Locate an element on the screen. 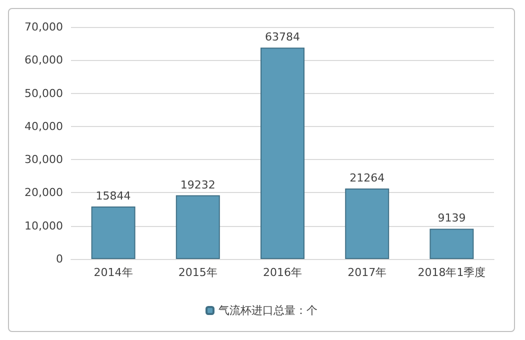 The height and width of the screenshot is (340, 525). y-tick-label: 20,000 is located at coordinates (43, 193).